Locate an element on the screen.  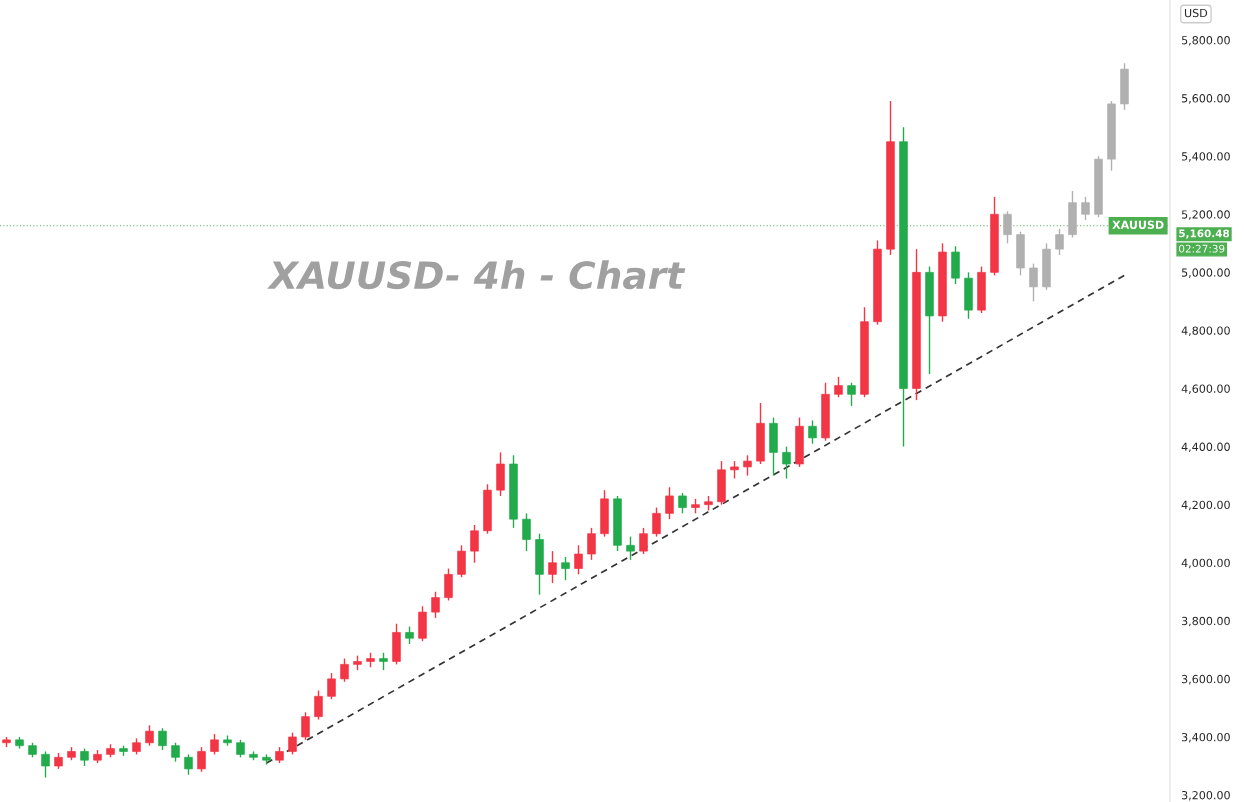
y-tick-label: 3,800.00 is located at coordinates (1205, 621).